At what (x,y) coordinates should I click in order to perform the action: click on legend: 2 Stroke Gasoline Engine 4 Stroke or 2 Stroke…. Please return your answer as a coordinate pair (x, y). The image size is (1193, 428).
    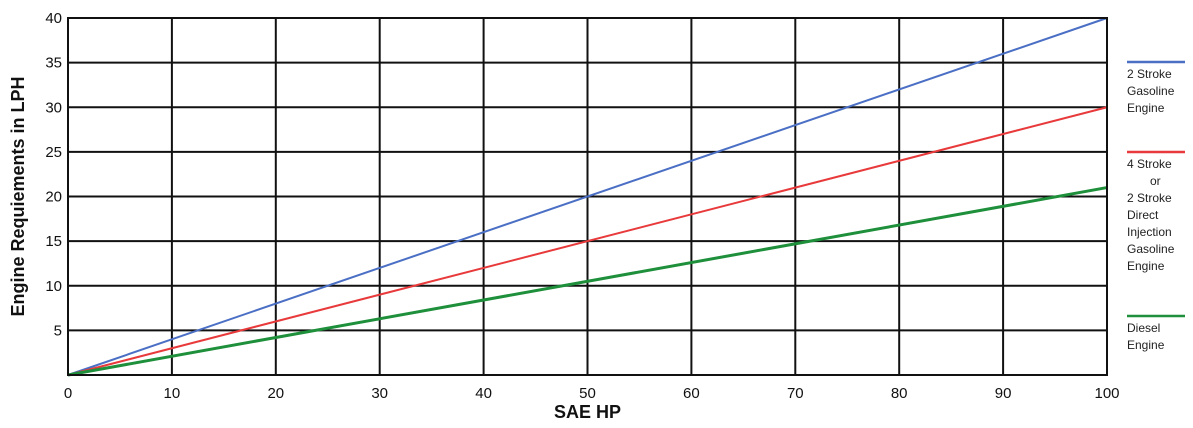
    Looking at the image, I should click on (1156, 206).